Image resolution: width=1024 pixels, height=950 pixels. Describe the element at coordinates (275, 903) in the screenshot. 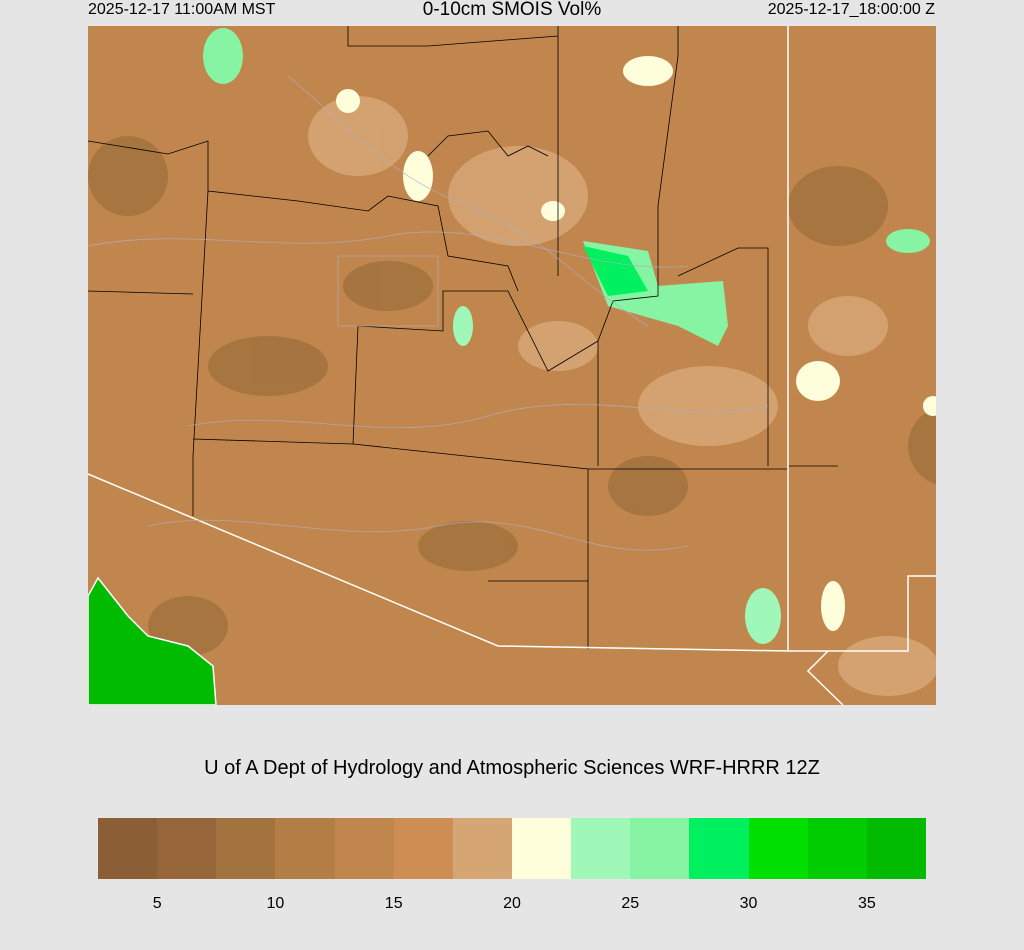

I see `colorbar-tick-label: 10` at that location.